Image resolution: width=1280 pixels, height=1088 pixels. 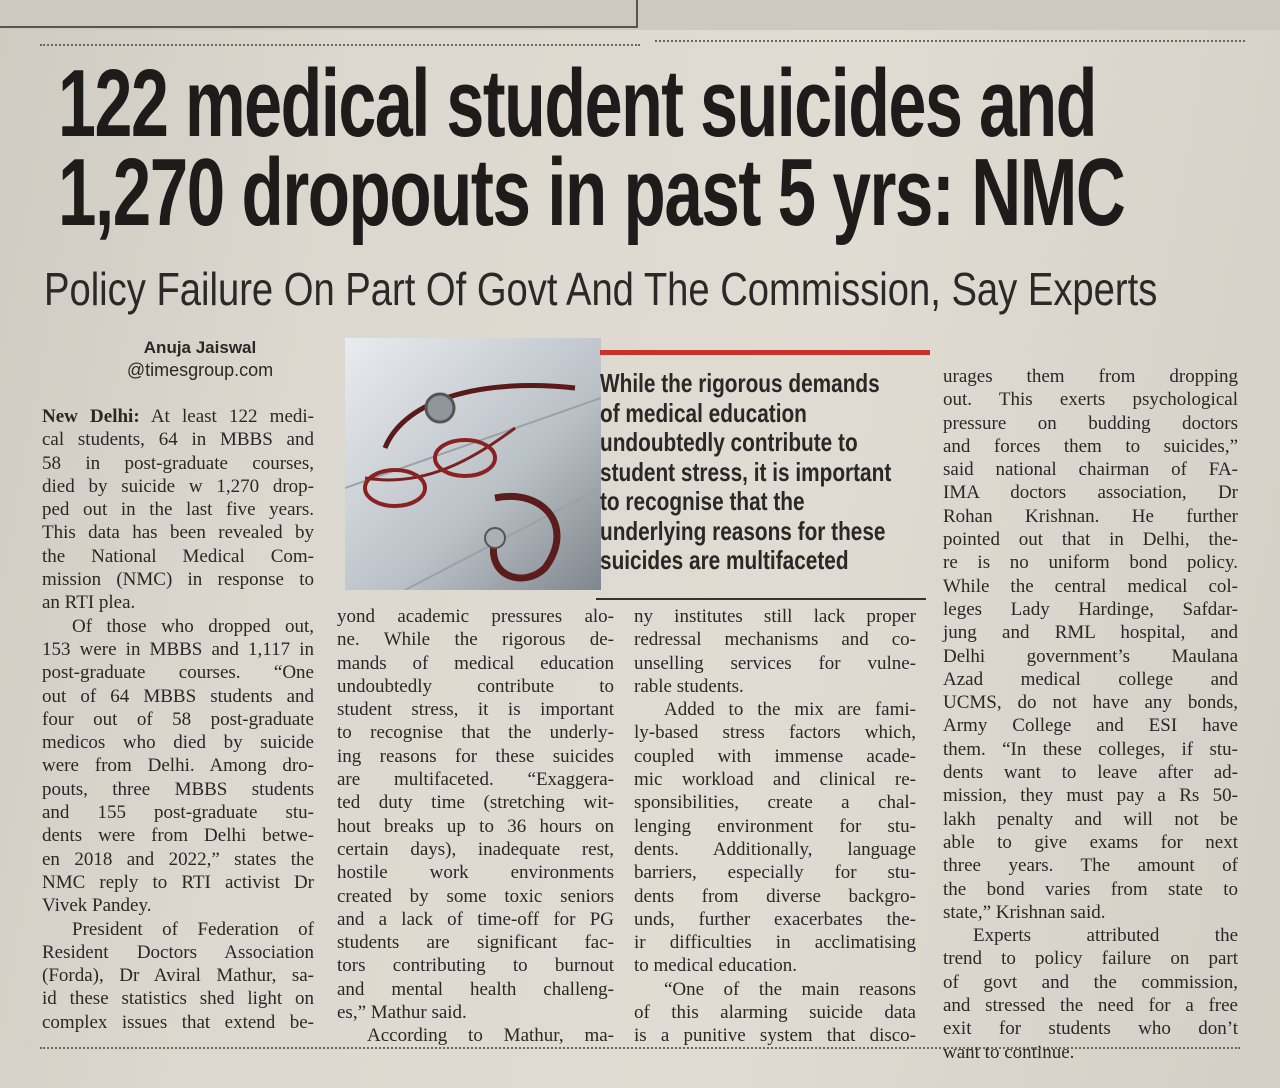 What do you see at coordinates (178, 952) in the screenshot?
I see `article-text-line: Resident Doctors Association` at bounding box center [178, 952].